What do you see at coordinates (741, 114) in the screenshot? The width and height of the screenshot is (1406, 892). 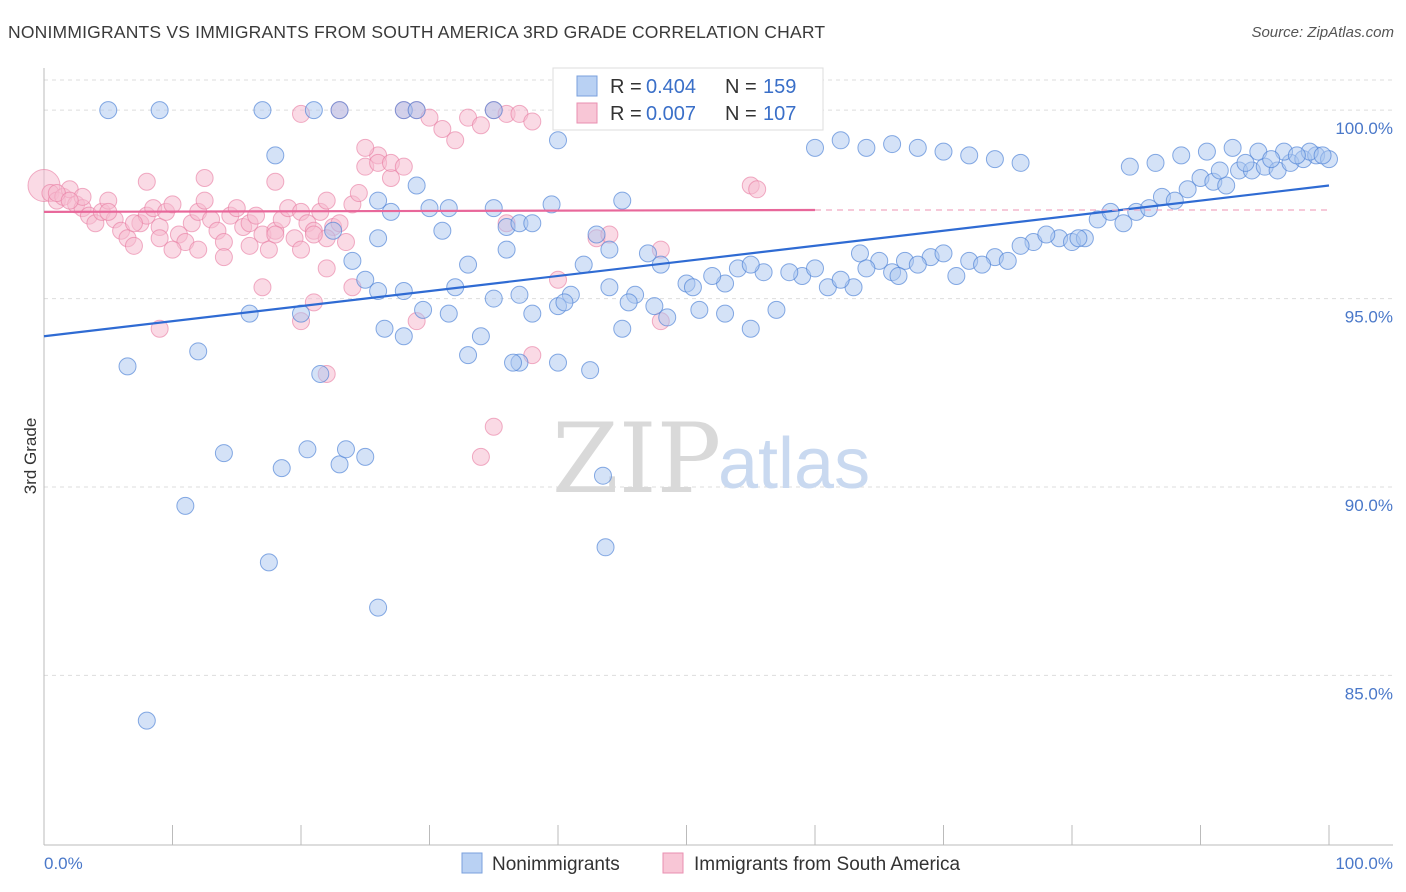 I see `legend-pink-n-label: N =` at bounding box center [741, 114].